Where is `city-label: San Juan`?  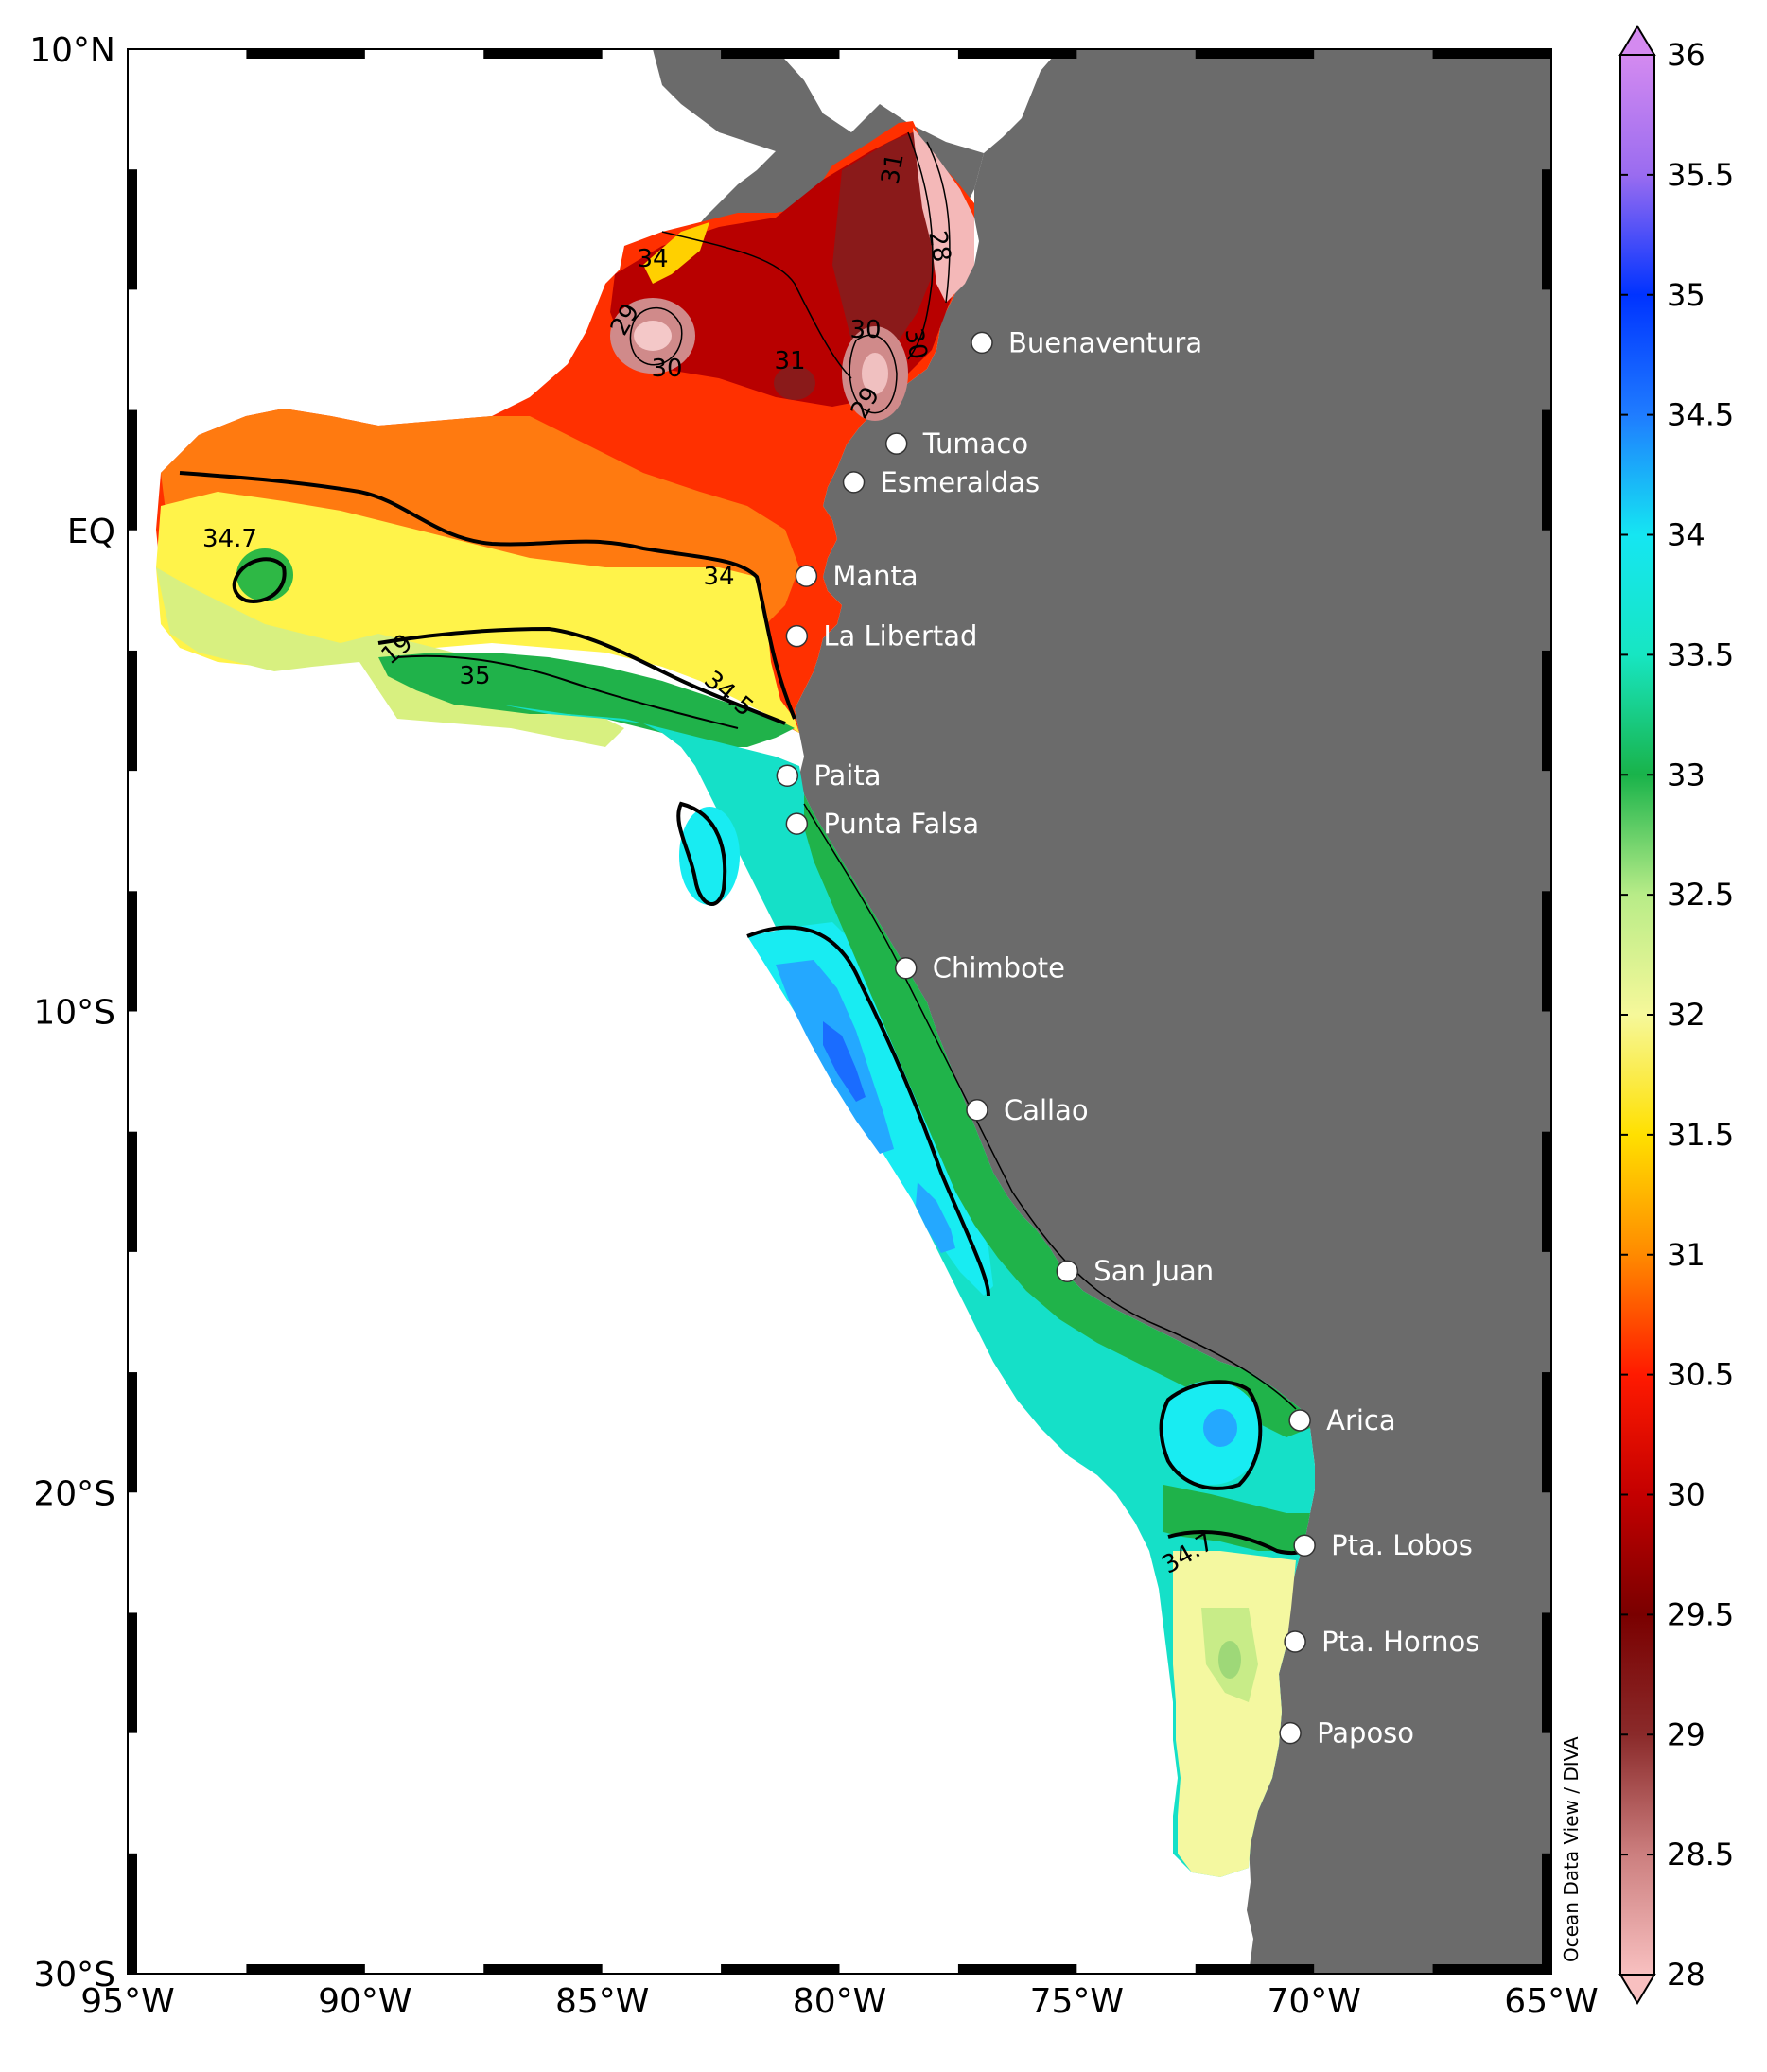
city-label: San Juan is located at coordinates (1153, 1271).